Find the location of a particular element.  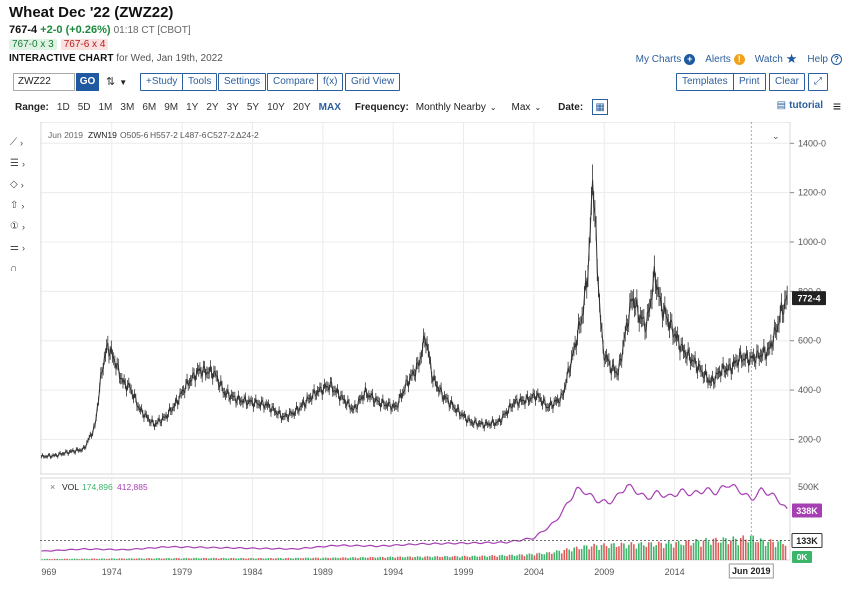

range-option: 3Y is located at coordinates (232, 107).